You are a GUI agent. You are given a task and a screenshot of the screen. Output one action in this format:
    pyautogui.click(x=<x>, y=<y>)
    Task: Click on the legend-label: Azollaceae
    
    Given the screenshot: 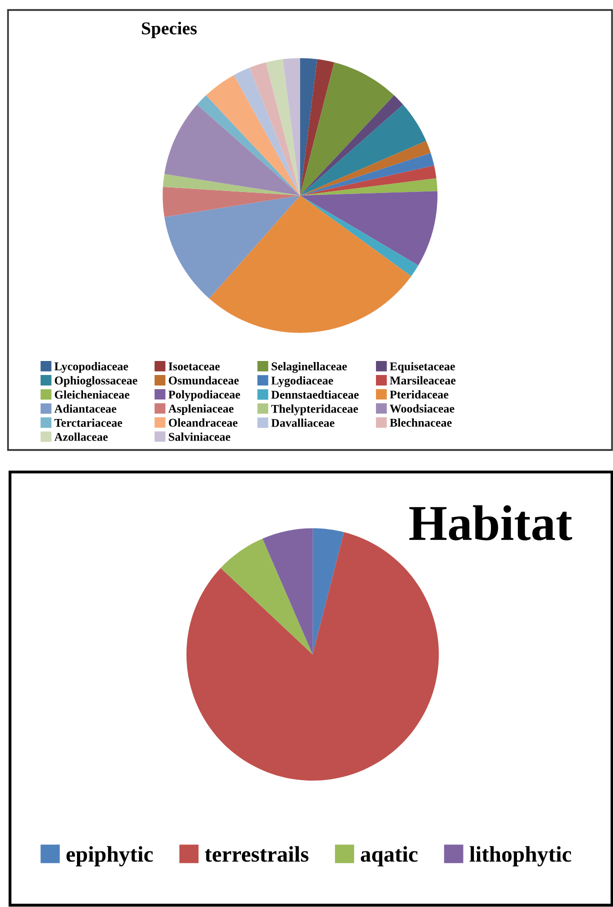 What is the action you would take?
    pyautogui.click(x=81, y=436)
    